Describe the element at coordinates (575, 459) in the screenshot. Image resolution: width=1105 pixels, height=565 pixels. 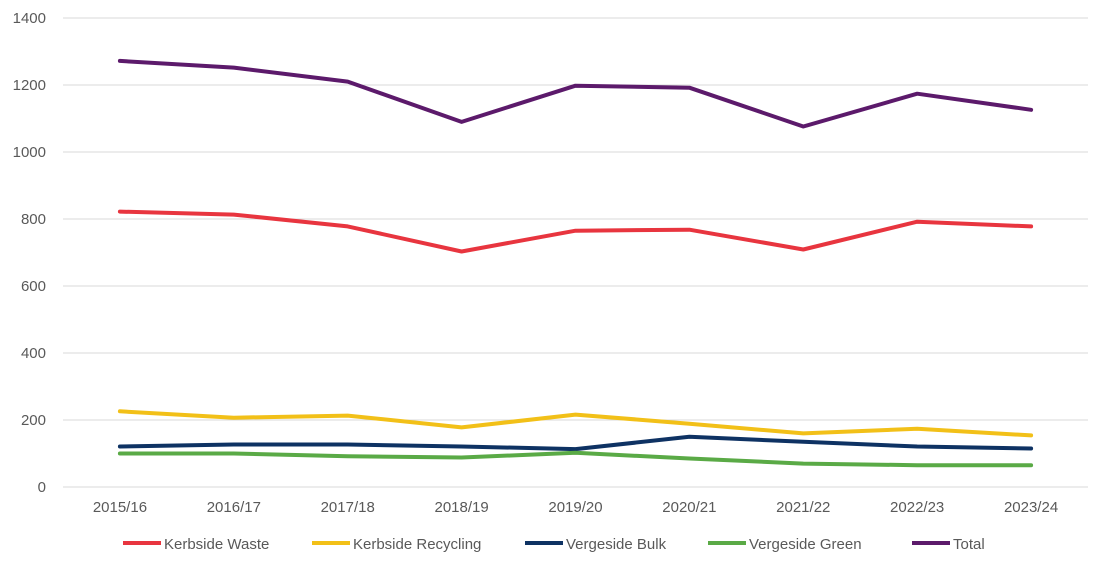
I see `series-line-vergeside-green` at that location.